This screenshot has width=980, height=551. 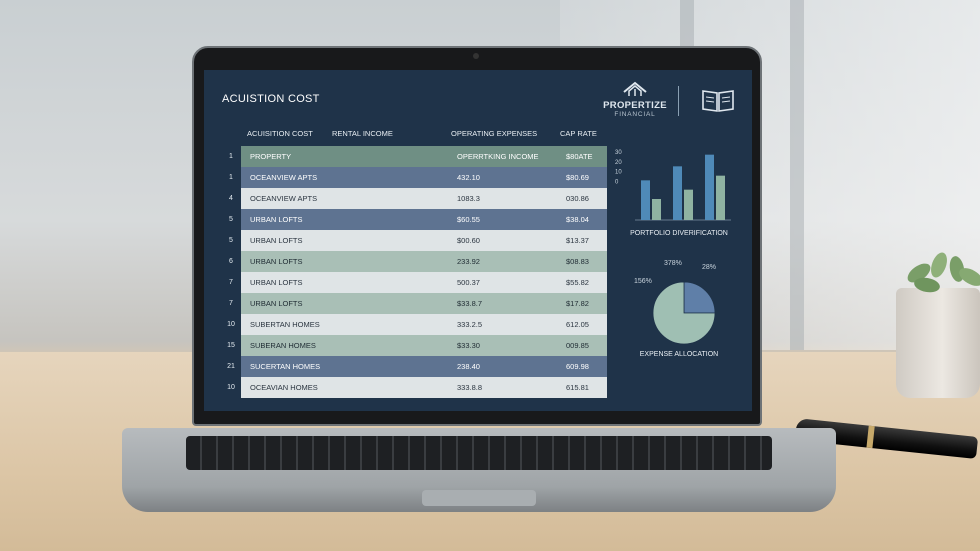 I want to click on house-icon, so click(x=635, y=88).